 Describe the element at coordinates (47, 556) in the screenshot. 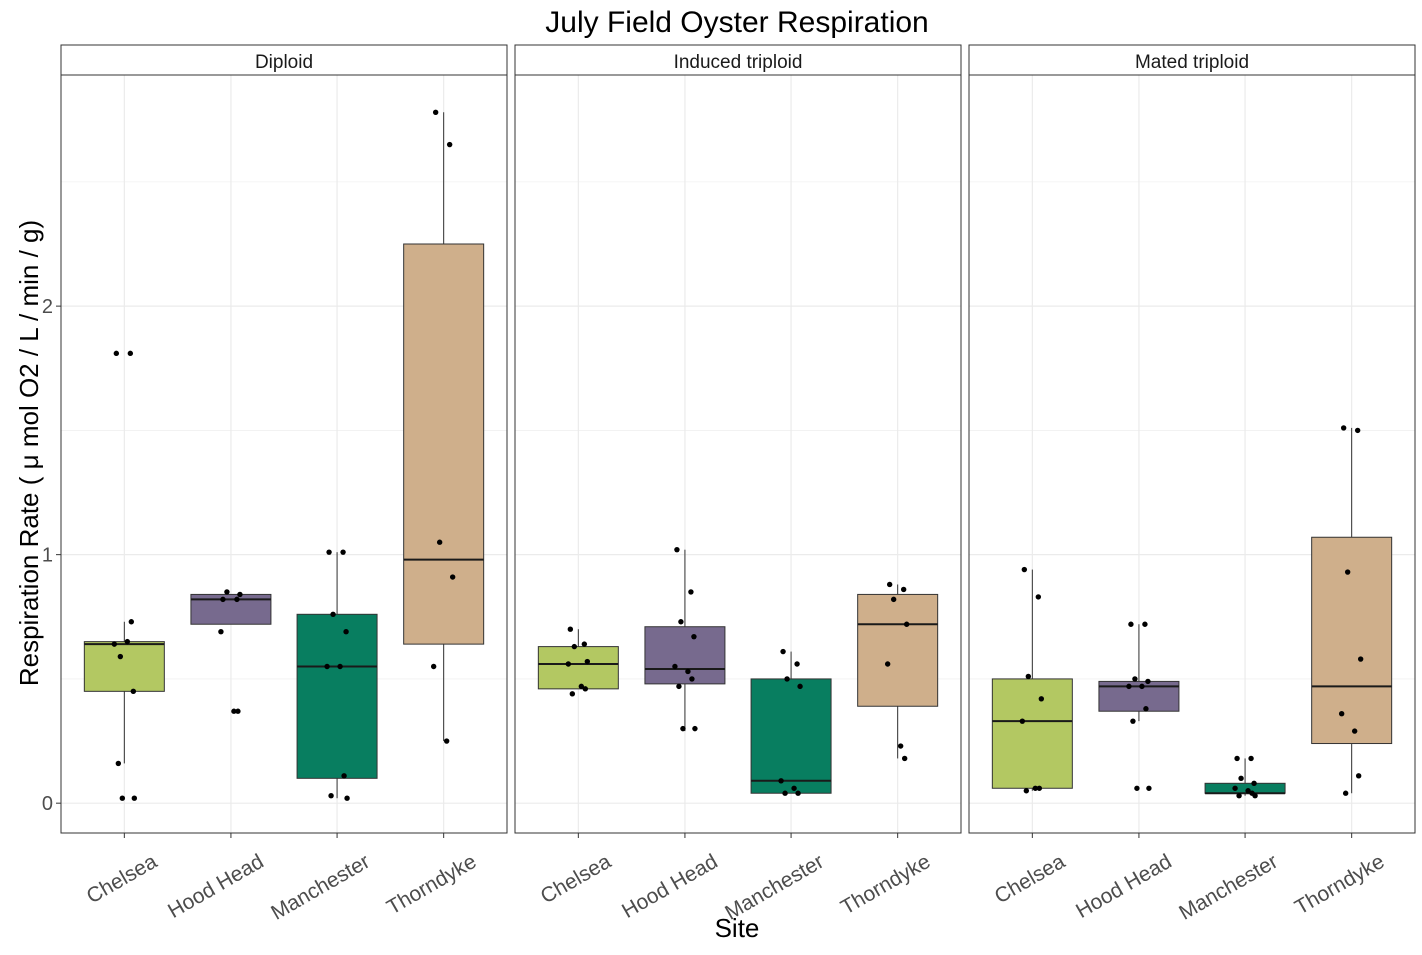

I see `y-tick-label: 1` at that location.